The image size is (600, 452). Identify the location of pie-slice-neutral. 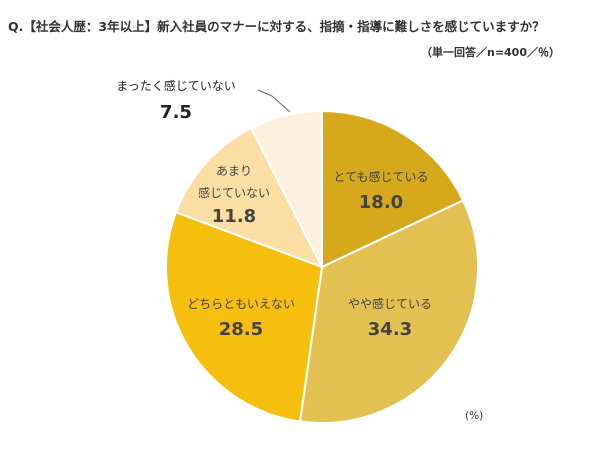
(244, 316).